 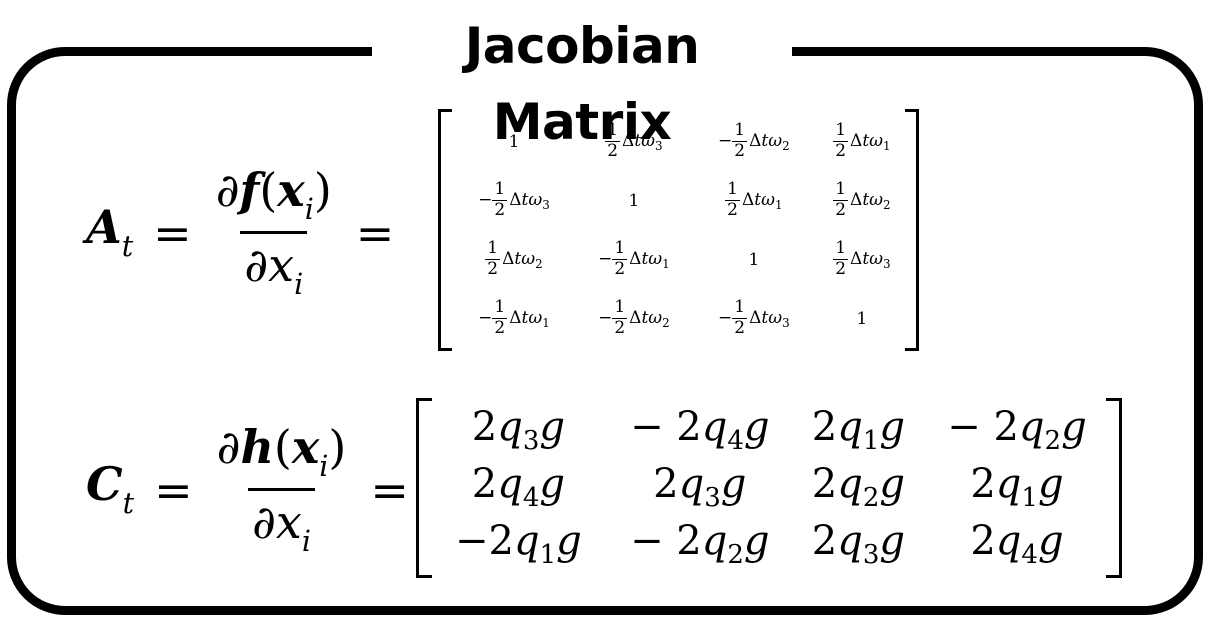 What do you see at coordinates (754, 140) in the screenshot?
I see `a-matrix-cell-0-2: −1 2 Δtω2` at bounding box center [754, 140].